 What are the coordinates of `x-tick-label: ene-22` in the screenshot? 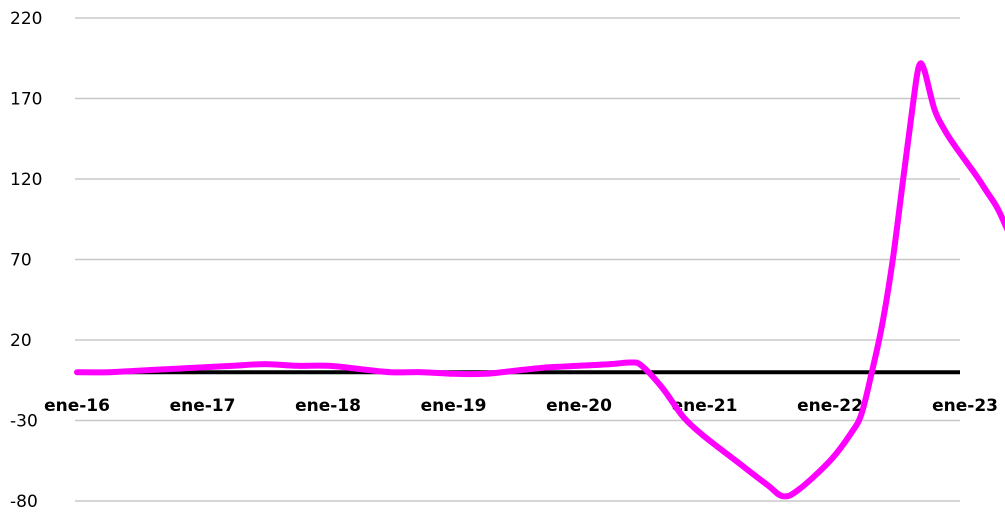 It's located at (830, 406).